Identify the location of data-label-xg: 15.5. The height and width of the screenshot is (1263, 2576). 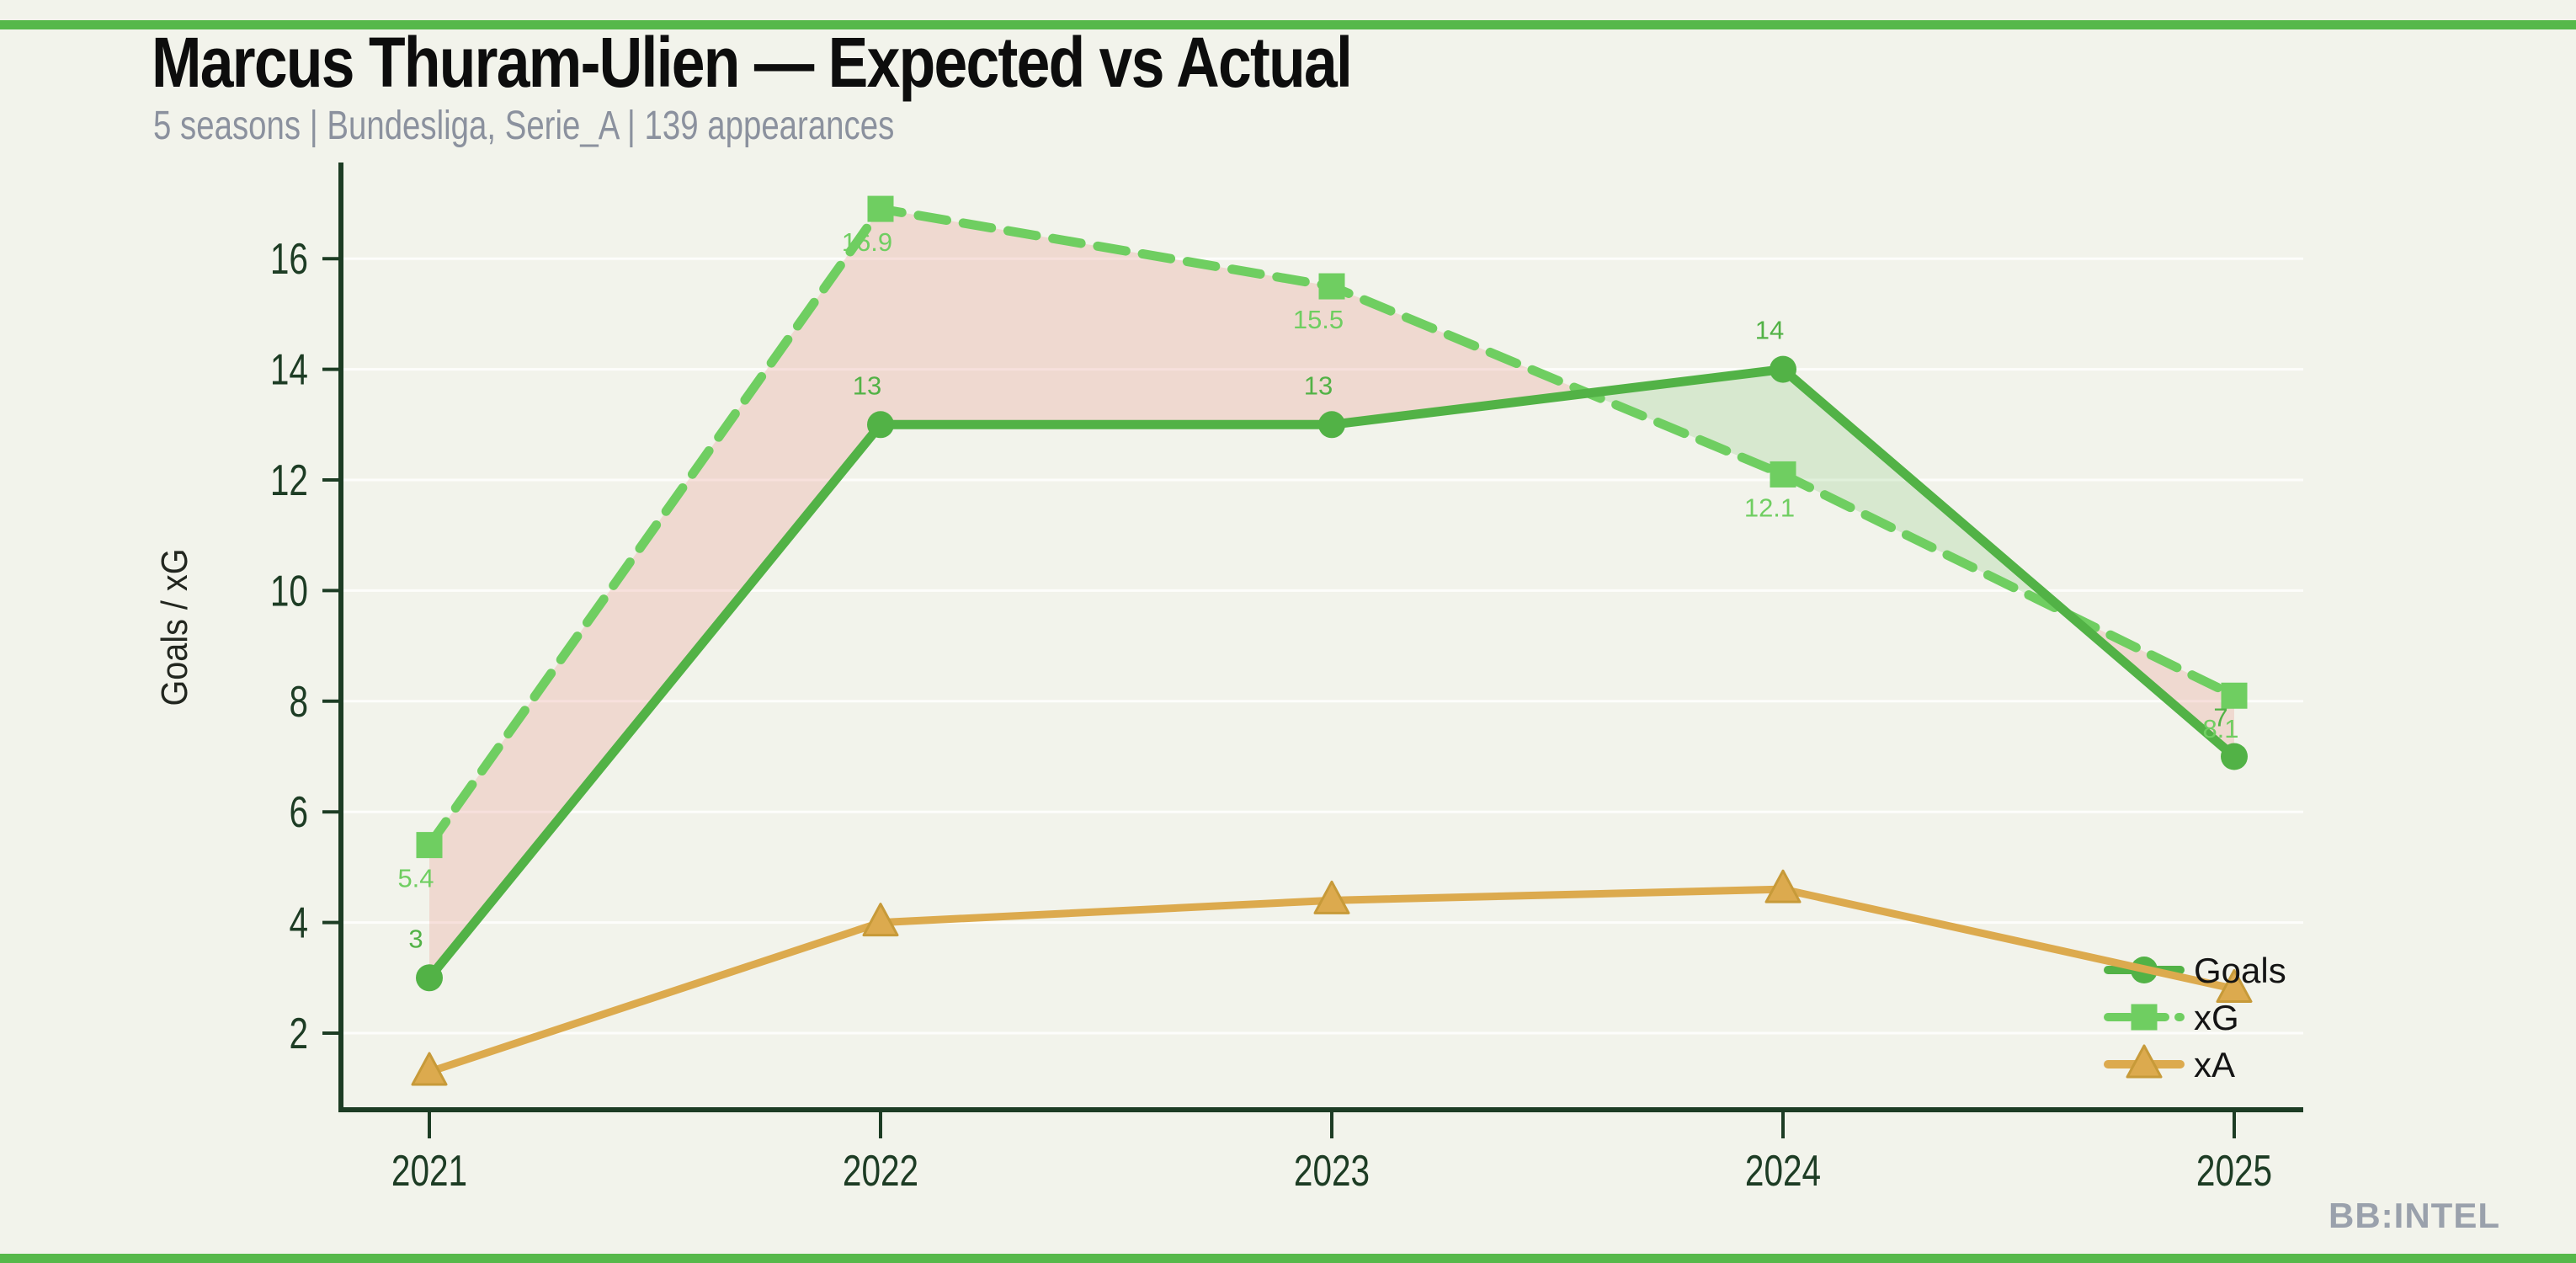
(1319, 319).